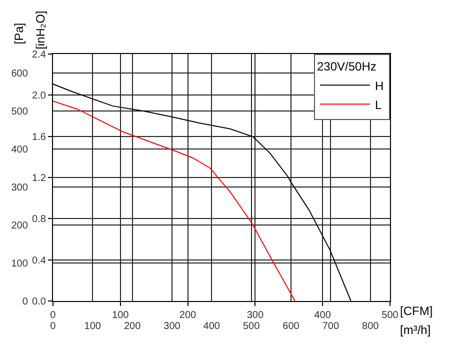 The width and height of the screenshot is (450, 344). I want to click on y-tick-label: 400, so click(19, 150).